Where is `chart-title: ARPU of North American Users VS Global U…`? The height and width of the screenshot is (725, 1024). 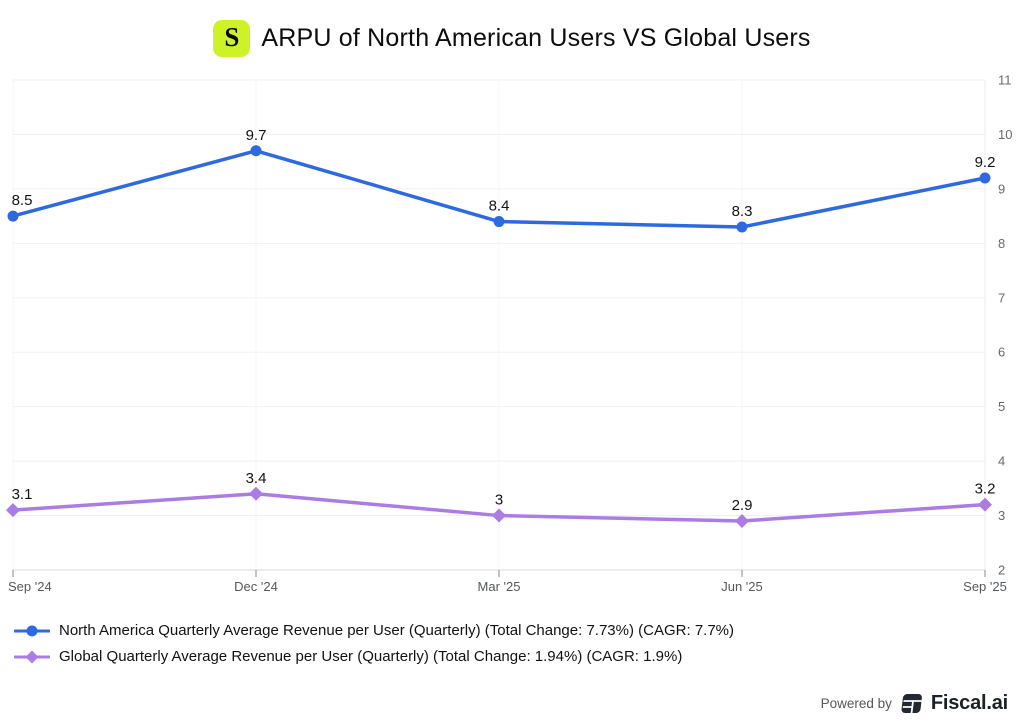 chart-title: ARPU of North American Users VS Global U… is located at coordinates (536, 37).